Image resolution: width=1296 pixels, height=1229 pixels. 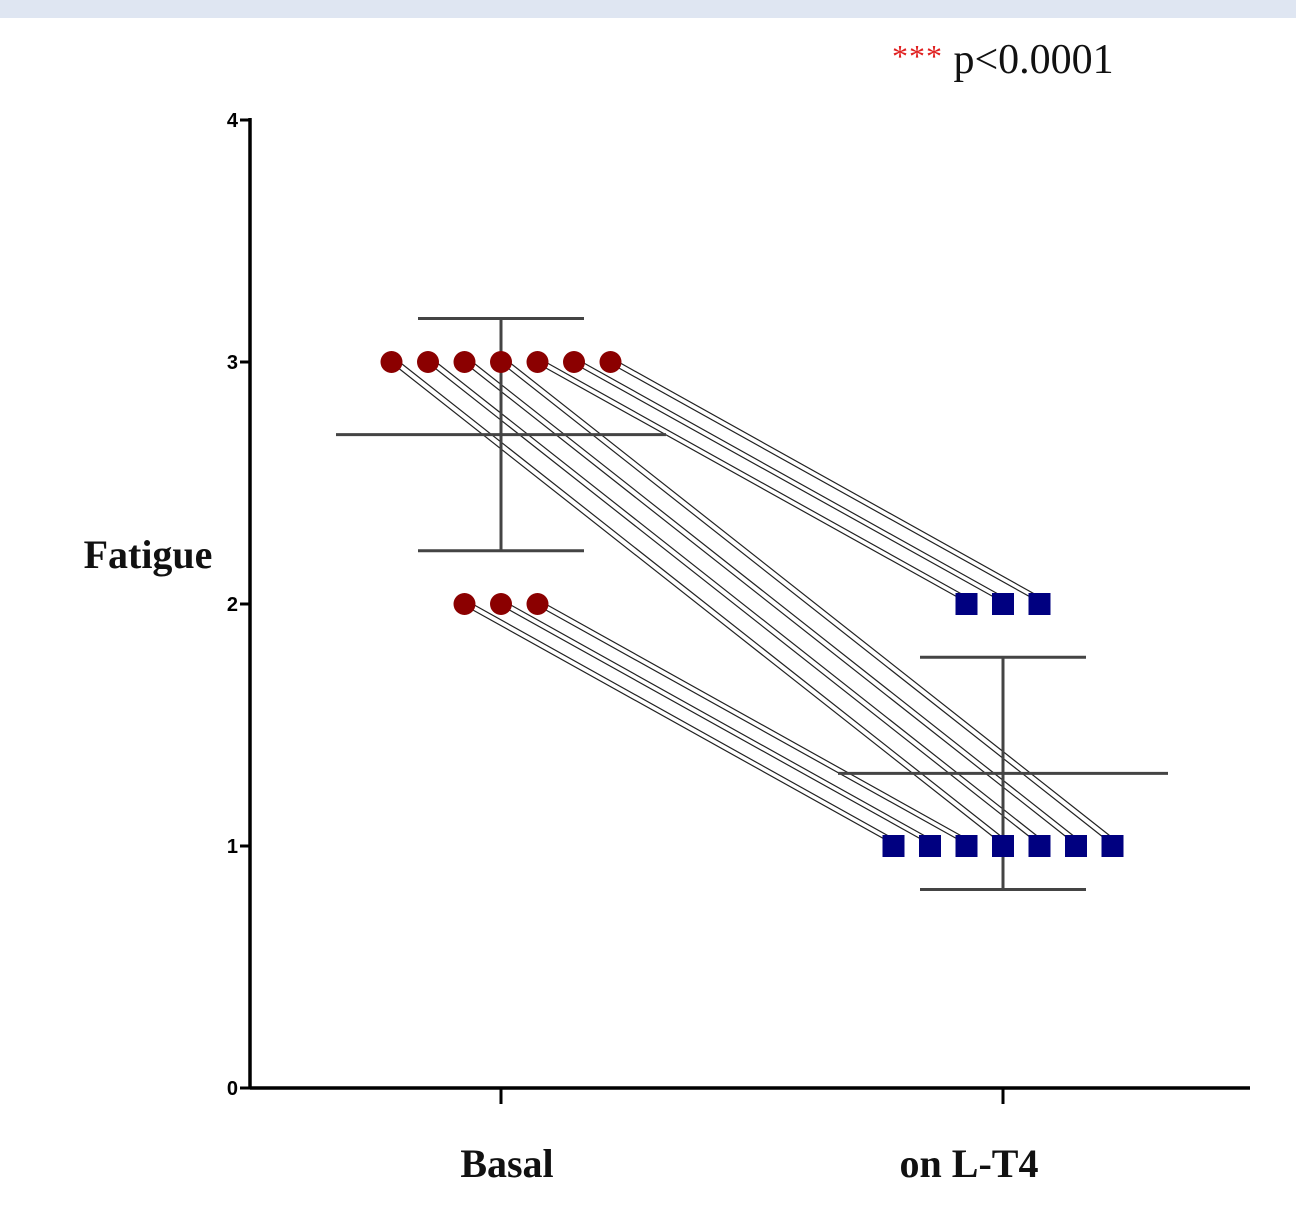 What do you see at coordinates (917, 56) in the screenshot?
I see `significance-stars: ***` at bounding box center [917, 56].